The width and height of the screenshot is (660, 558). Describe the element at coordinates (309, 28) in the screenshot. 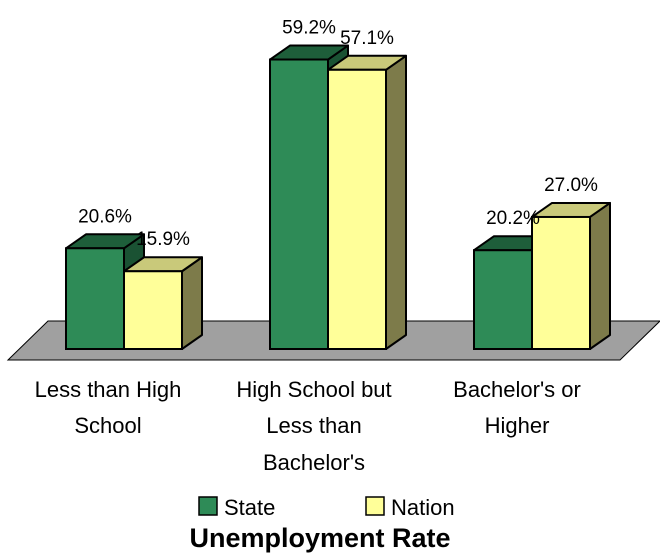

I see `data-label-state-1: 59.2%` at that location.